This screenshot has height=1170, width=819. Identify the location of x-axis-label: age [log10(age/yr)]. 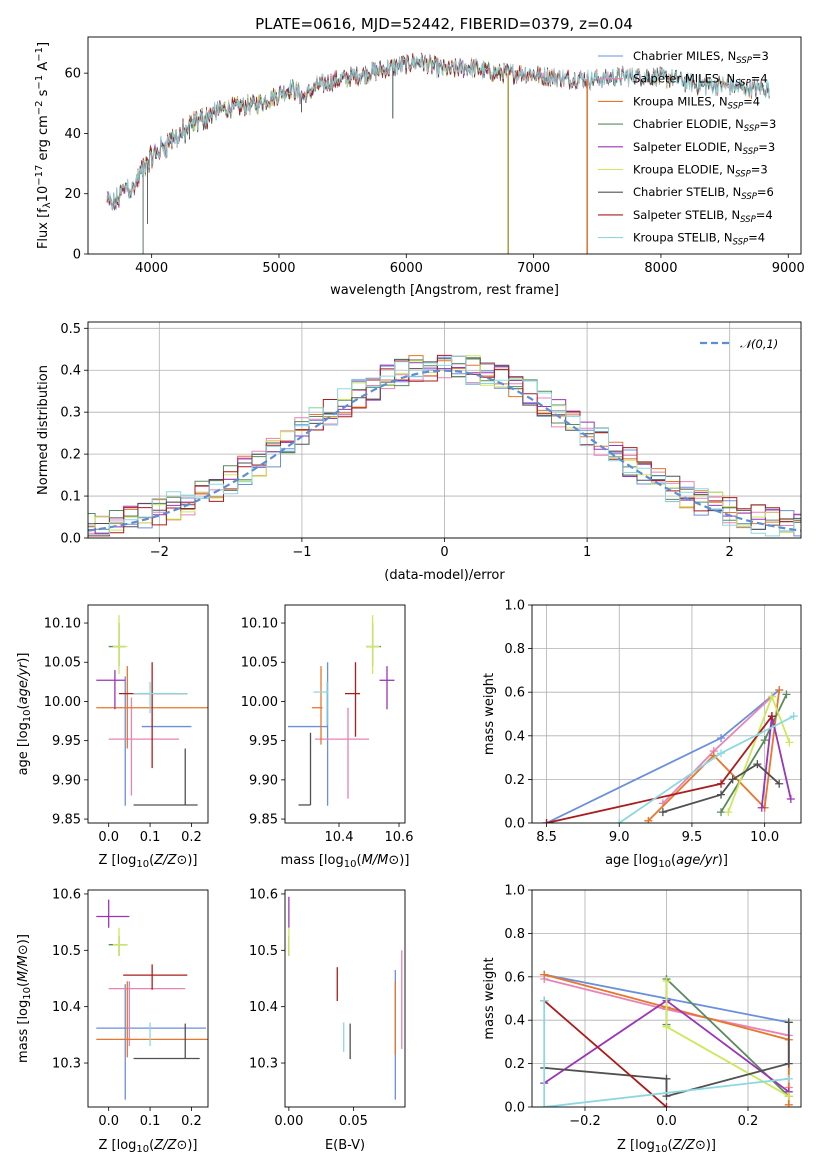
(666, 861).